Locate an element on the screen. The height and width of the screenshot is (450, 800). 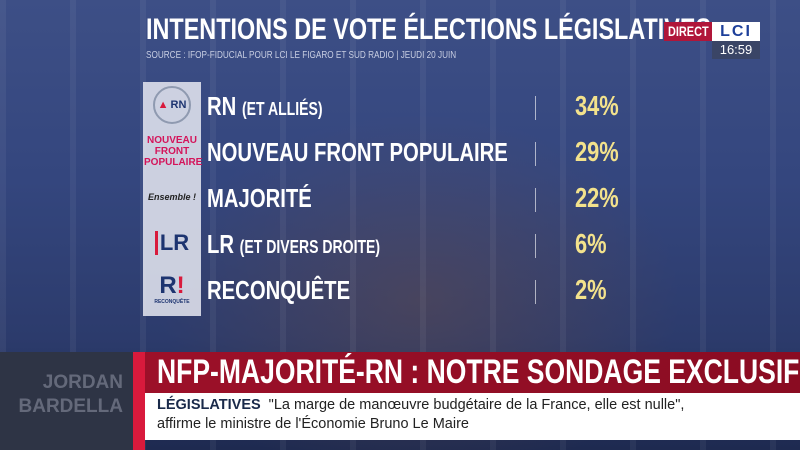
accent-stripe is located at coordinates (139, 401).